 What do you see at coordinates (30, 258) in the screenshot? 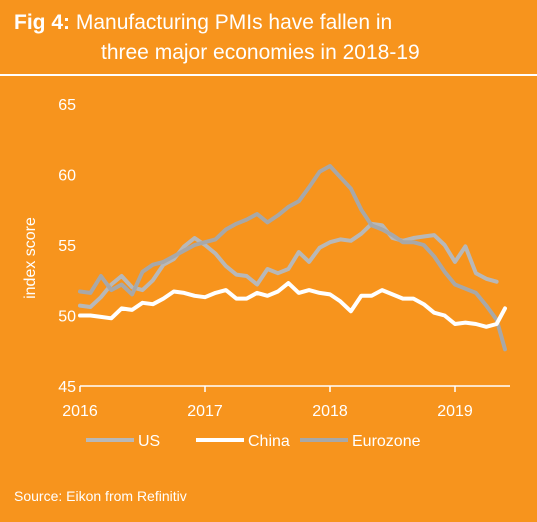
I see `y-axis-label: index score` at bounding box center [30, 258].